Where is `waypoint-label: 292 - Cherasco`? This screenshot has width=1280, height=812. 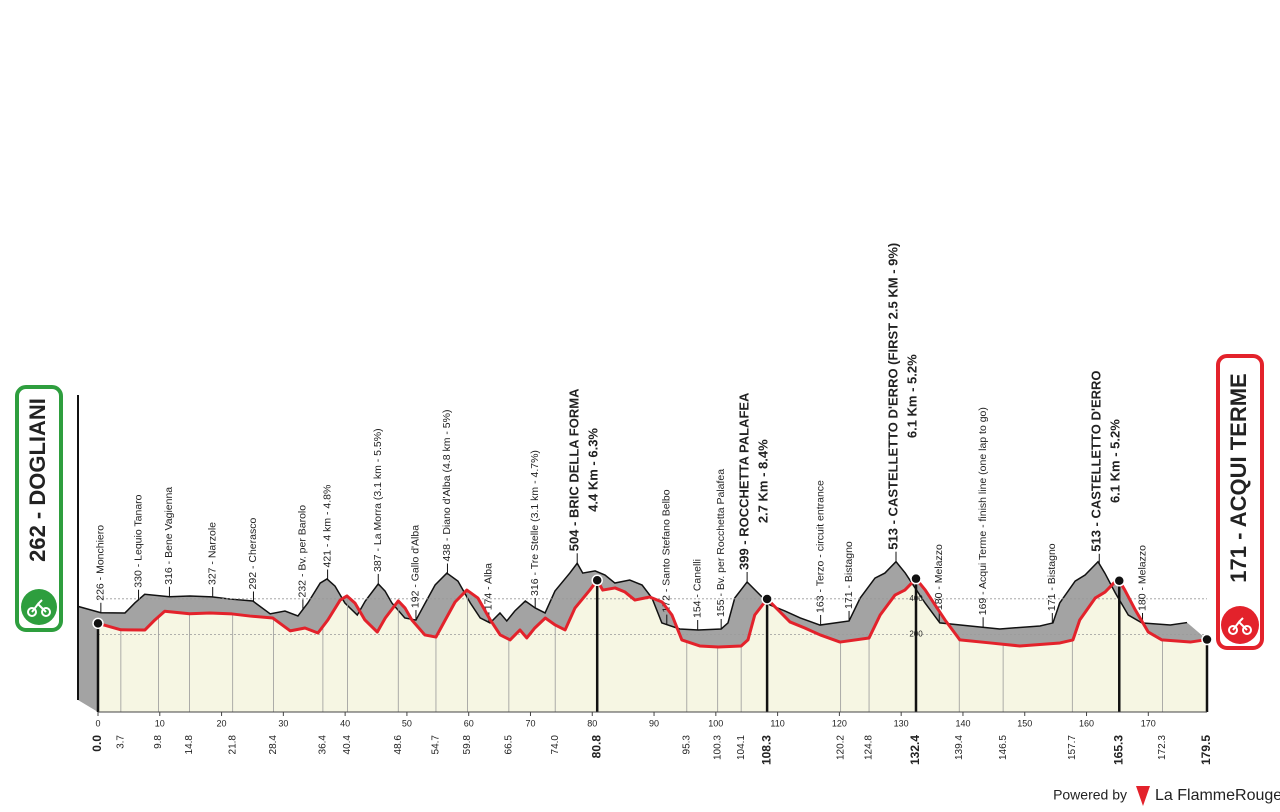
waypoint-label: 292 - Cherasco is located at coordinates (253, 554).